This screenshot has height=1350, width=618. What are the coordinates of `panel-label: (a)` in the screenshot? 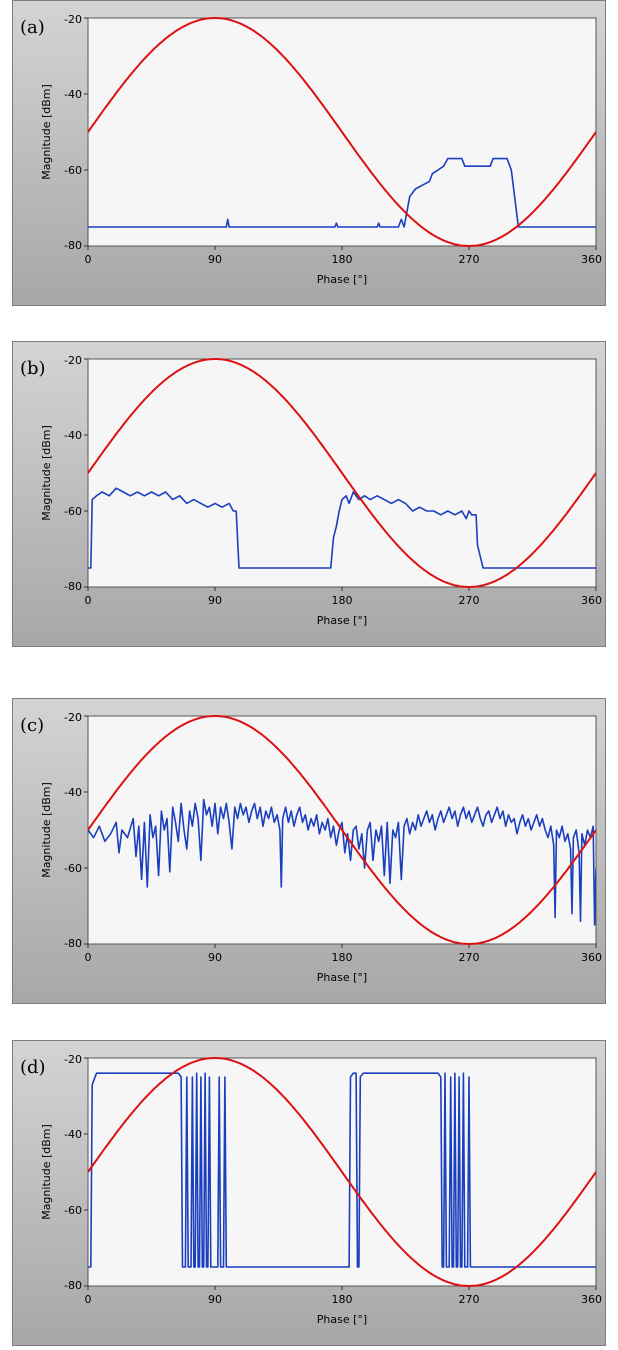 It's located at (32, 27).